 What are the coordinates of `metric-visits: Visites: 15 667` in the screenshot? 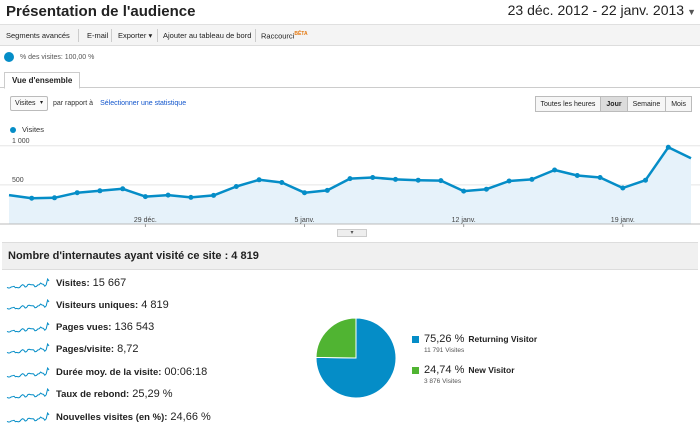 It's located at (66, 283).